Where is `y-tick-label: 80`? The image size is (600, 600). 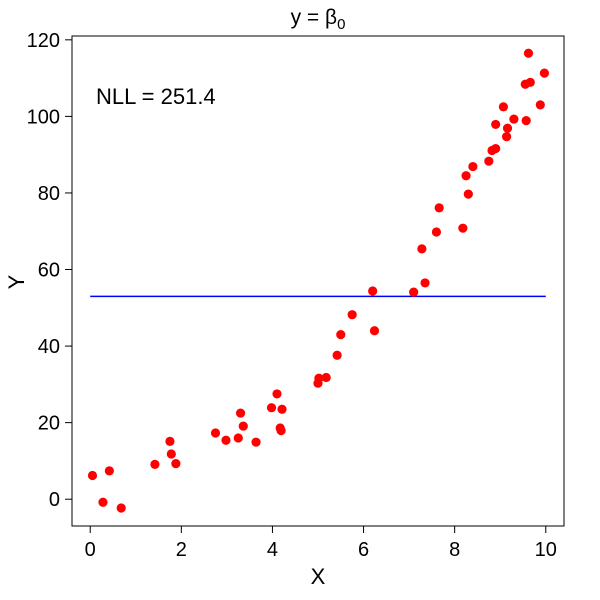
y-tick-label: 80 is located at coordinates (49, 194).